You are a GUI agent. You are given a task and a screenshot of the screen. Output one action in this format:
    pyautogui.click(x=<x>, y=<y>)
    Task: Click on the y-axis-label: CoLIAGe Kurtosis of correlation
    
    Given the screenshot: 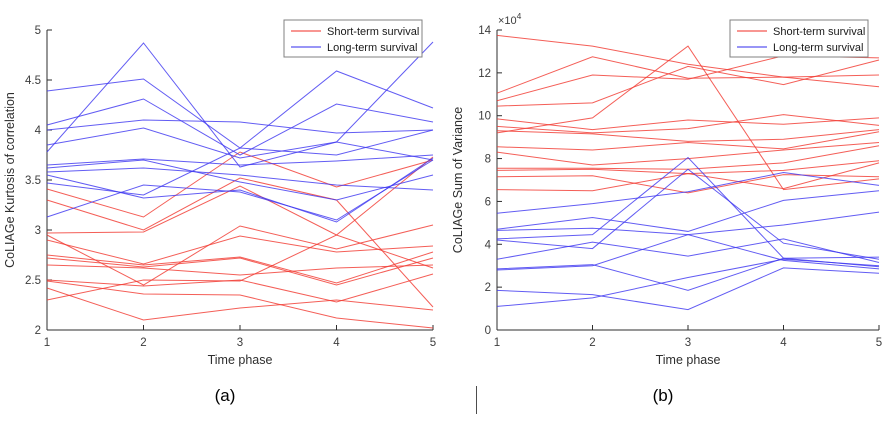 What is the action you would take?
    pyautogui.click(x=10, y=180)
    